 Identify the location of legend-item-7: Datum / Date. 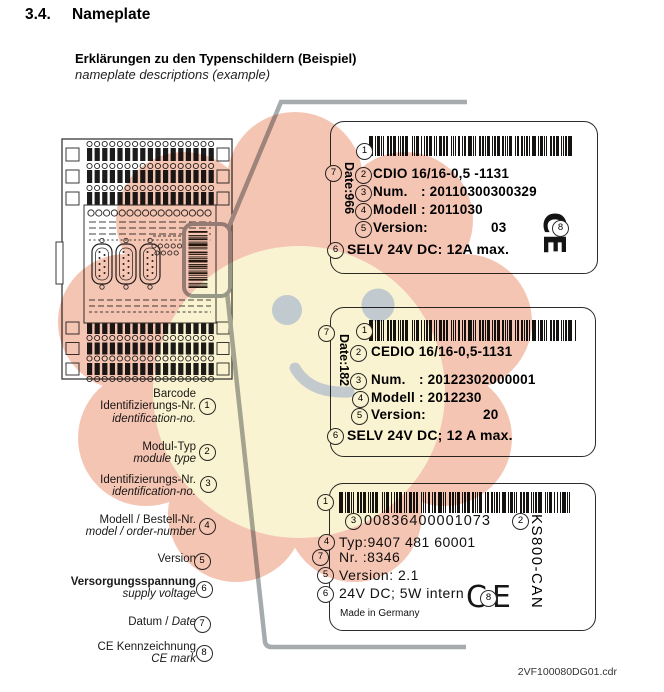
(103, 622).